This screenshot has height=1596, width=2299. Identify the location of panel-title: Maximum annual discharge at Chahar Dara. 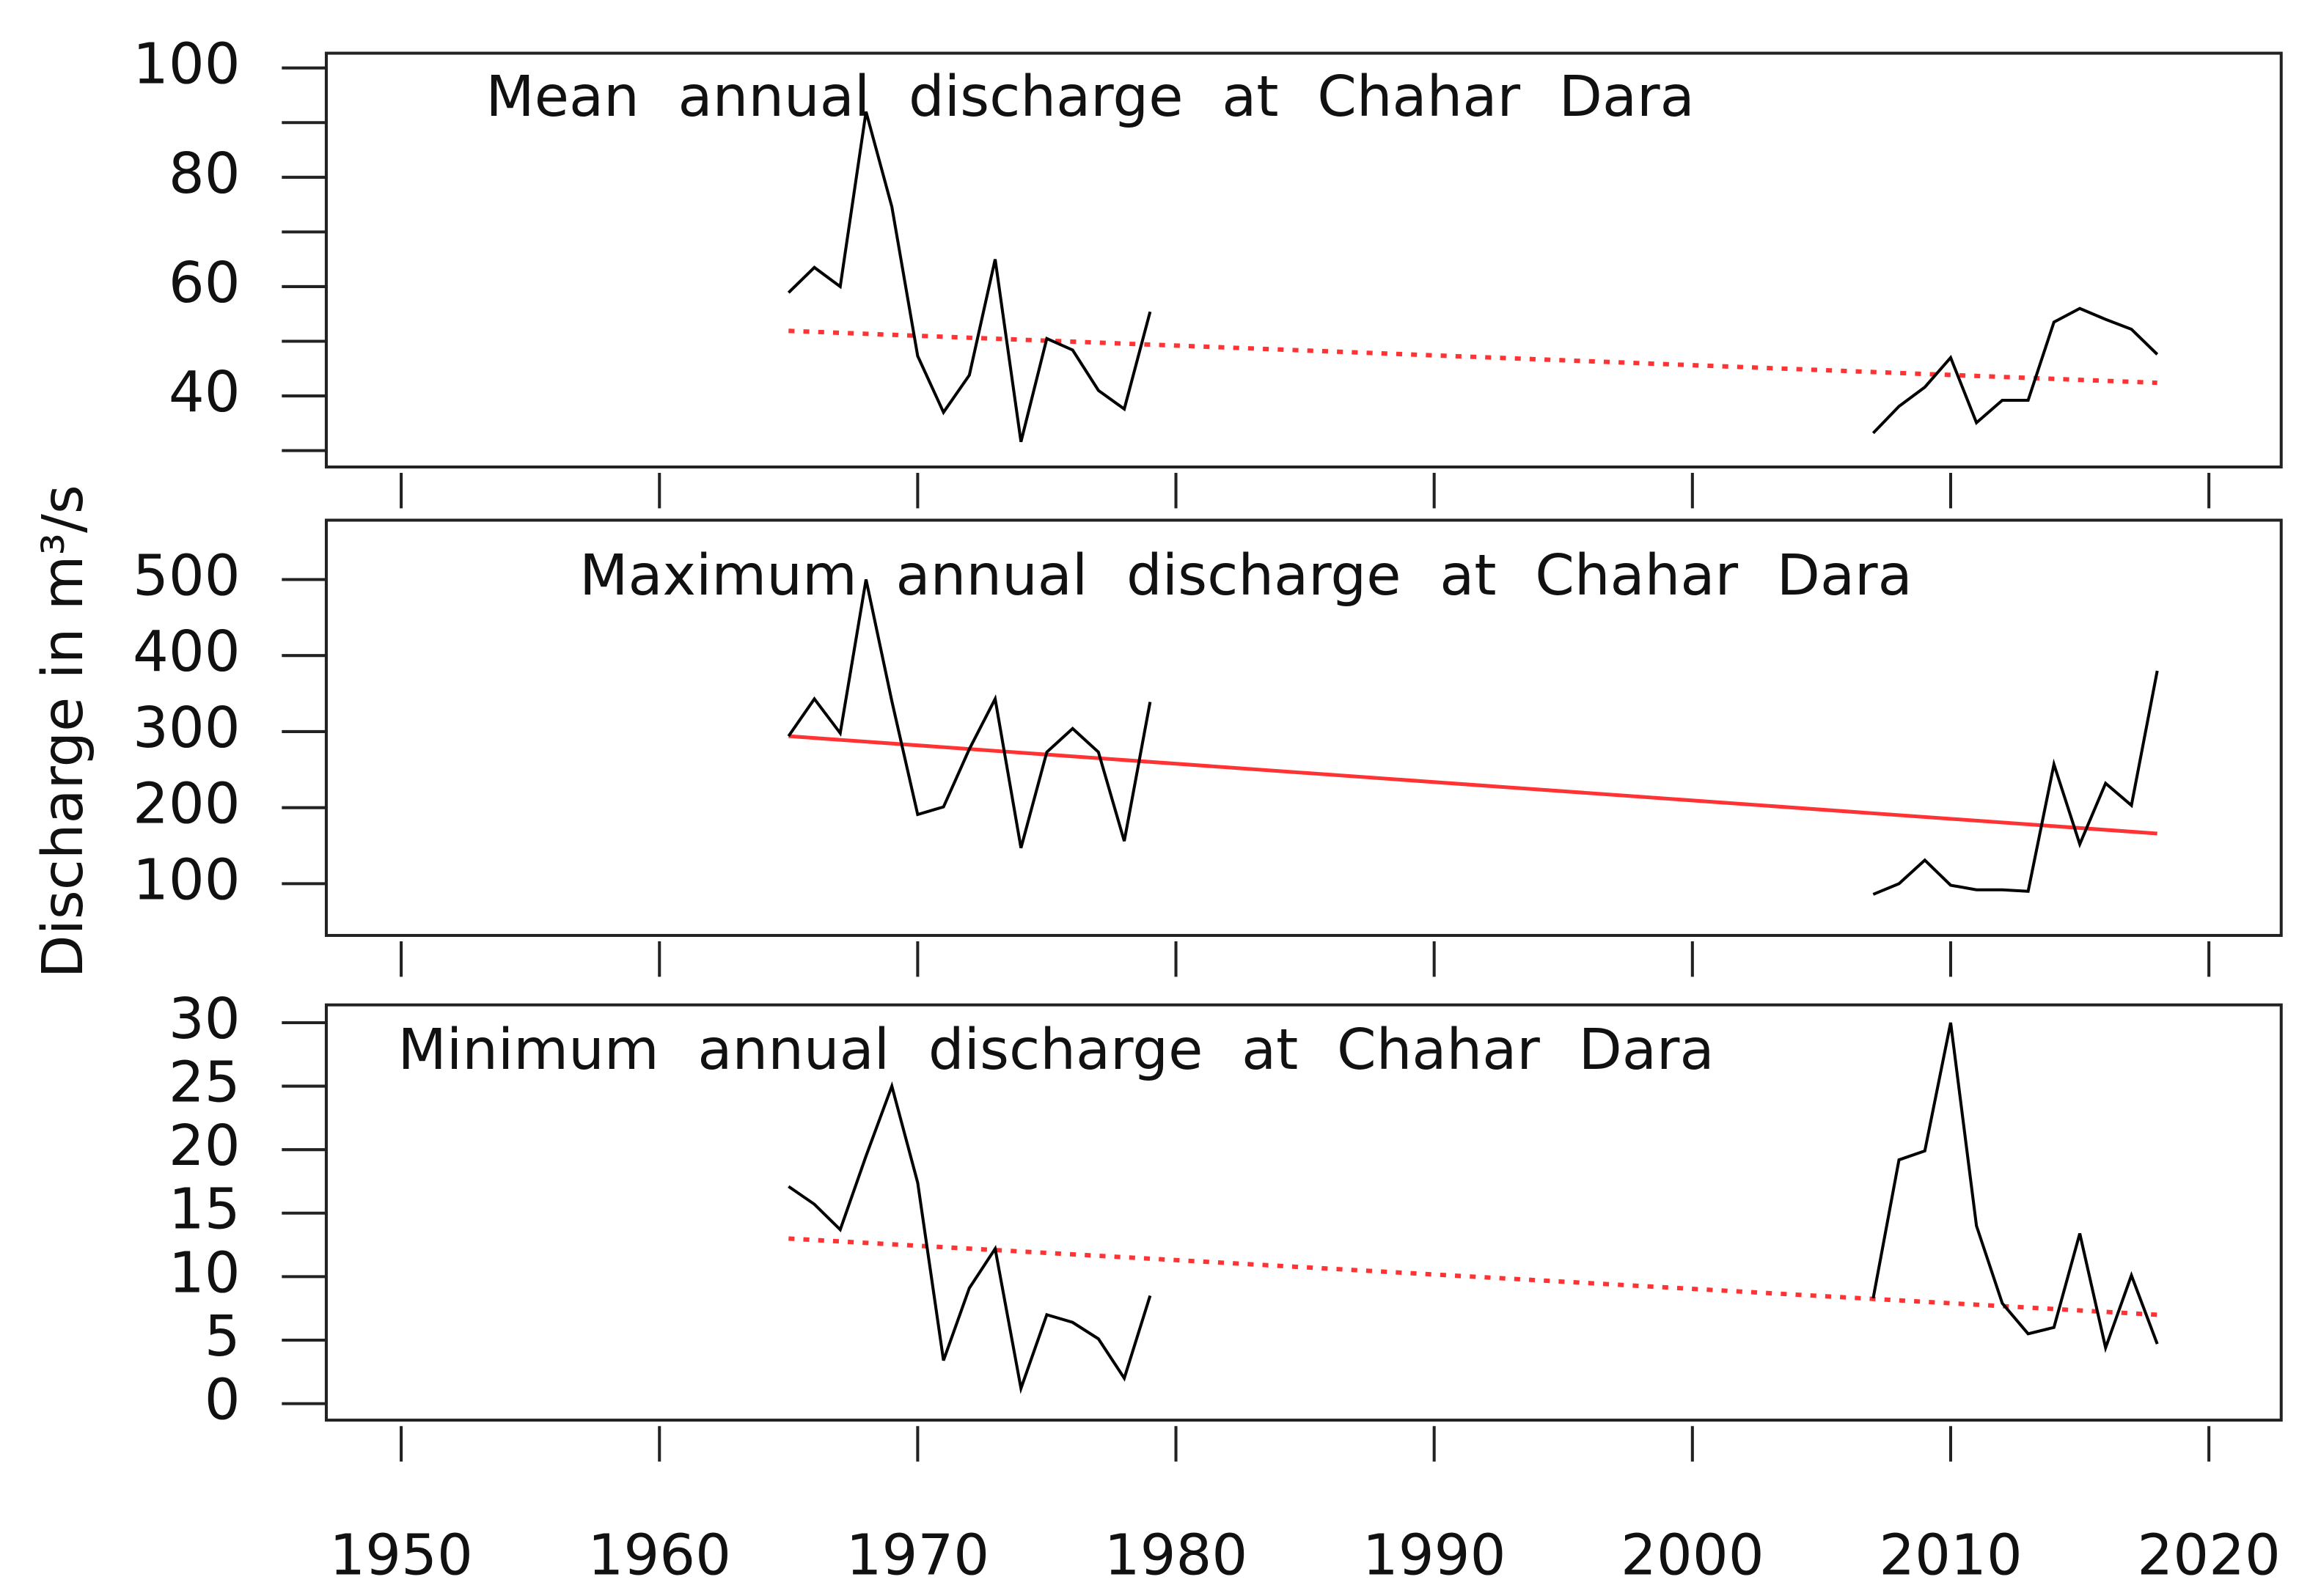
(1246, 575).